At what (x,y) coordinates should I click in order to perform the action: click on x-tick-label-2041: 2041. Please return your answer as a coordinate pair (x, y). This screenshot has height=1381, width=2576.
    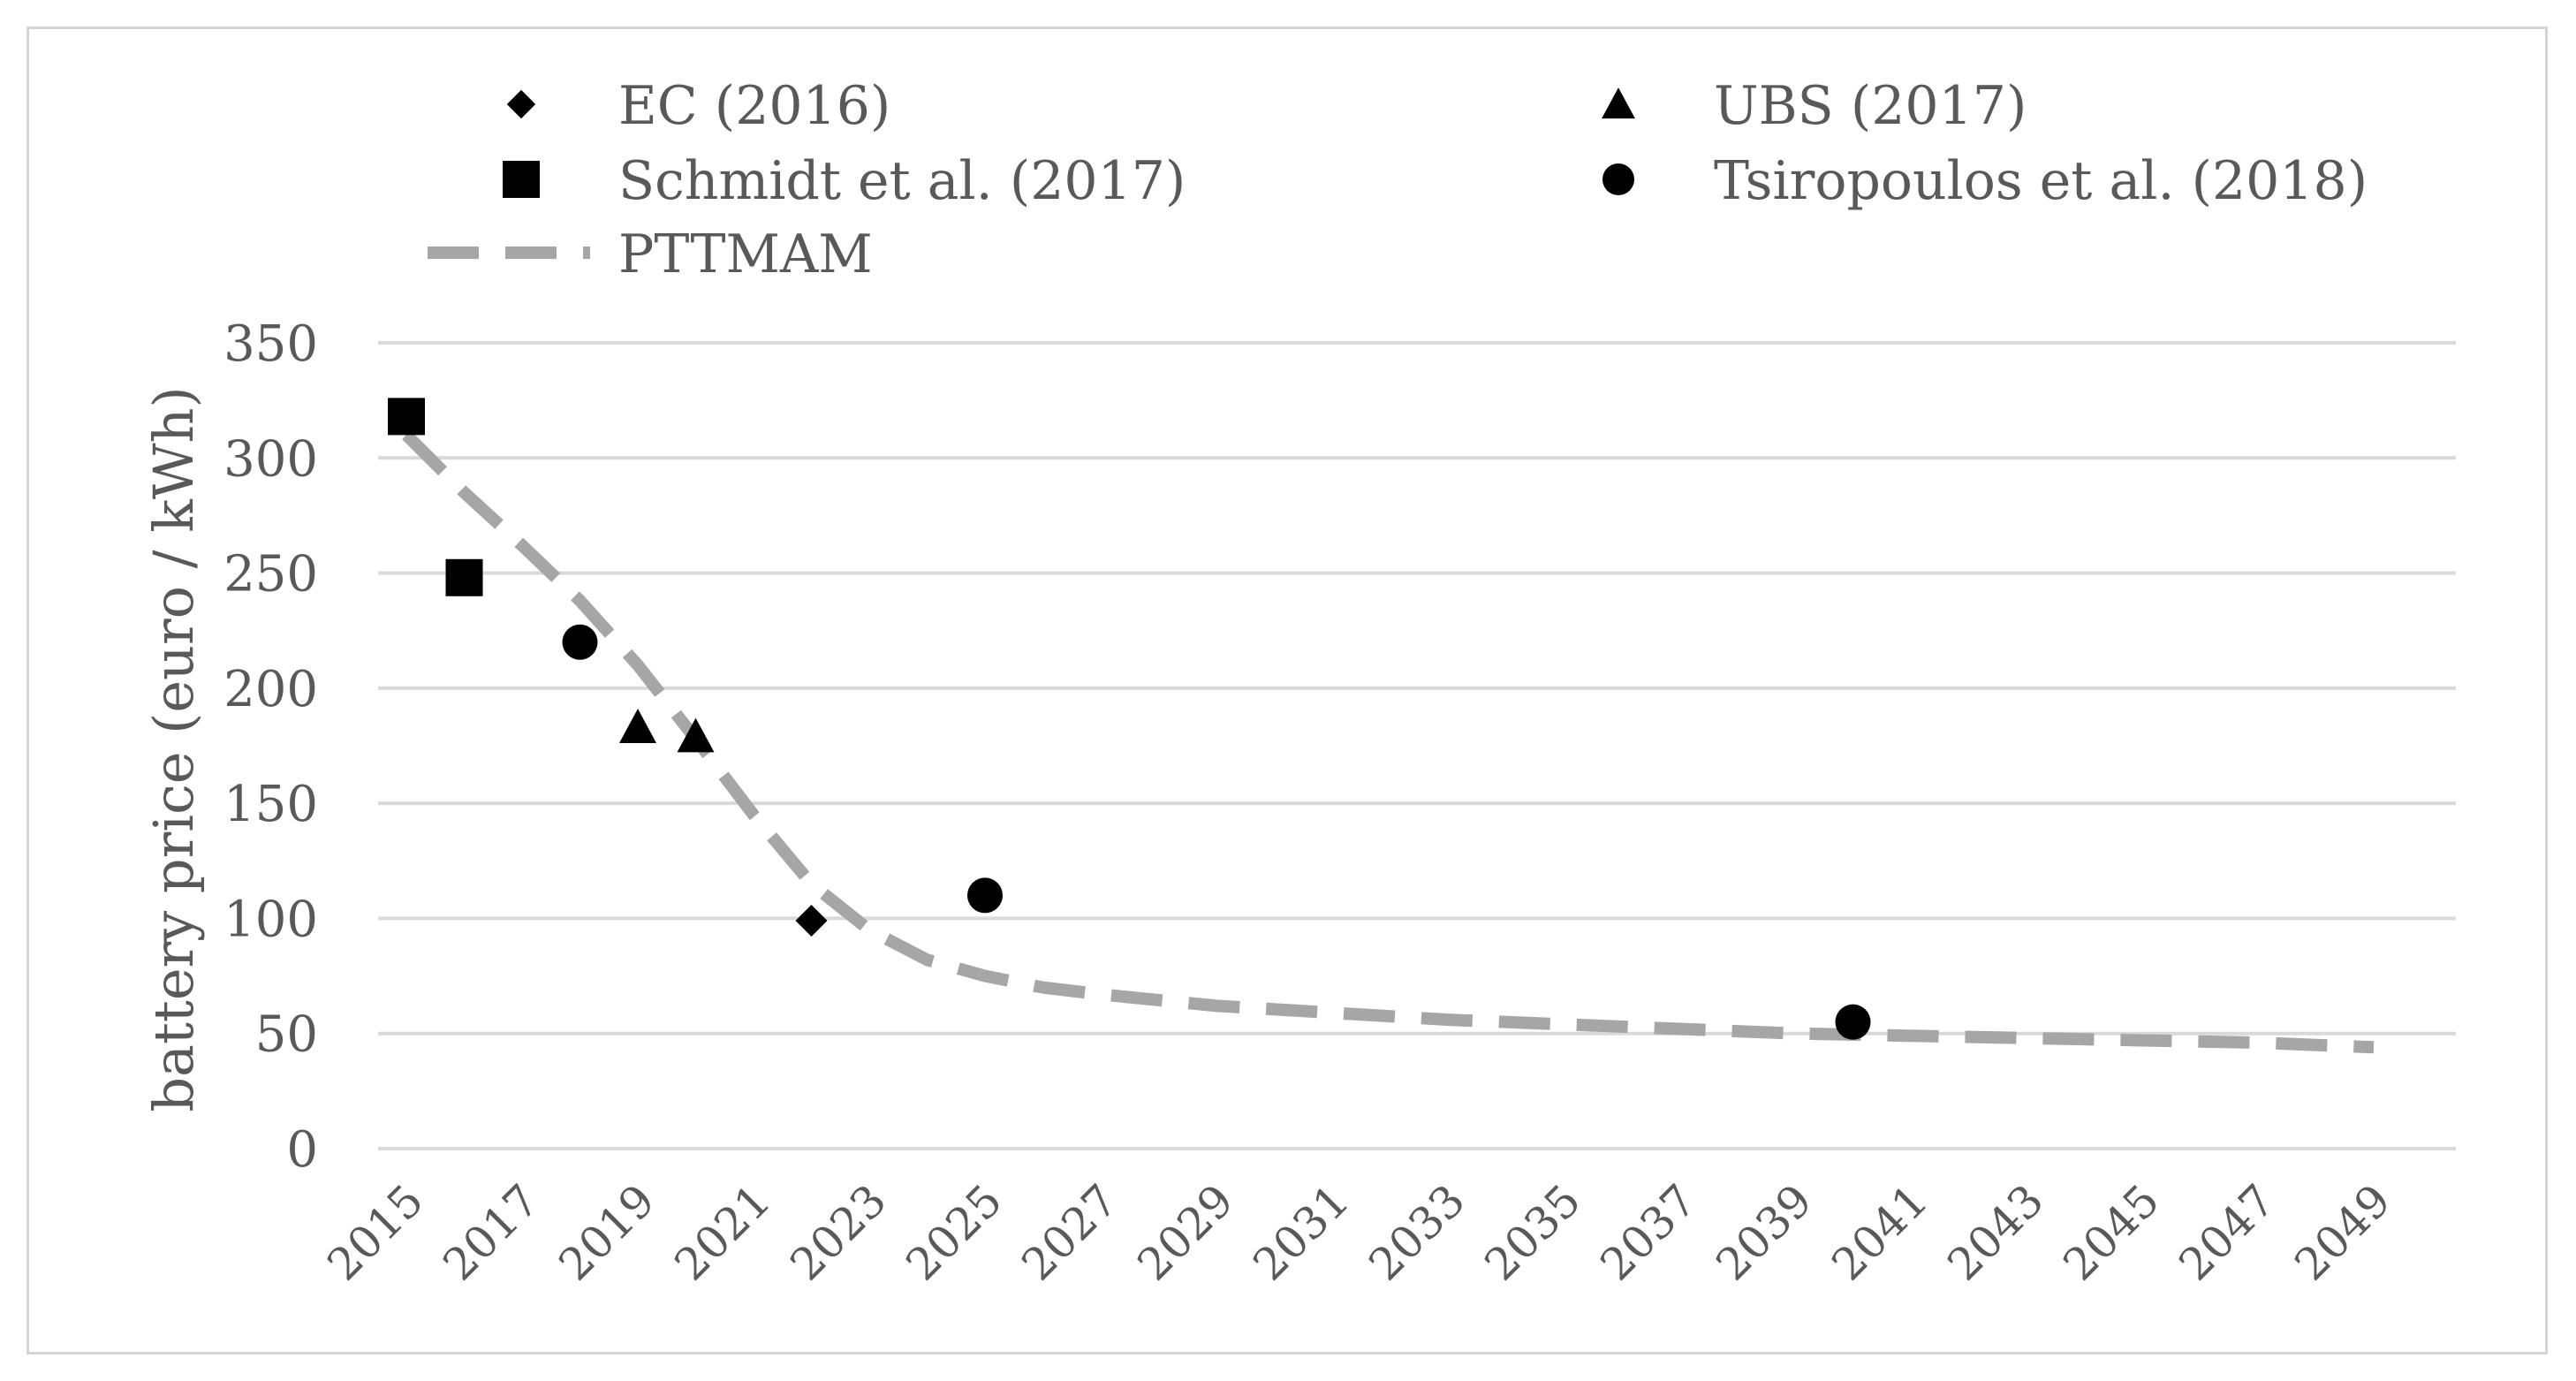
    Looking at the image, I should click on (1880, 1232).